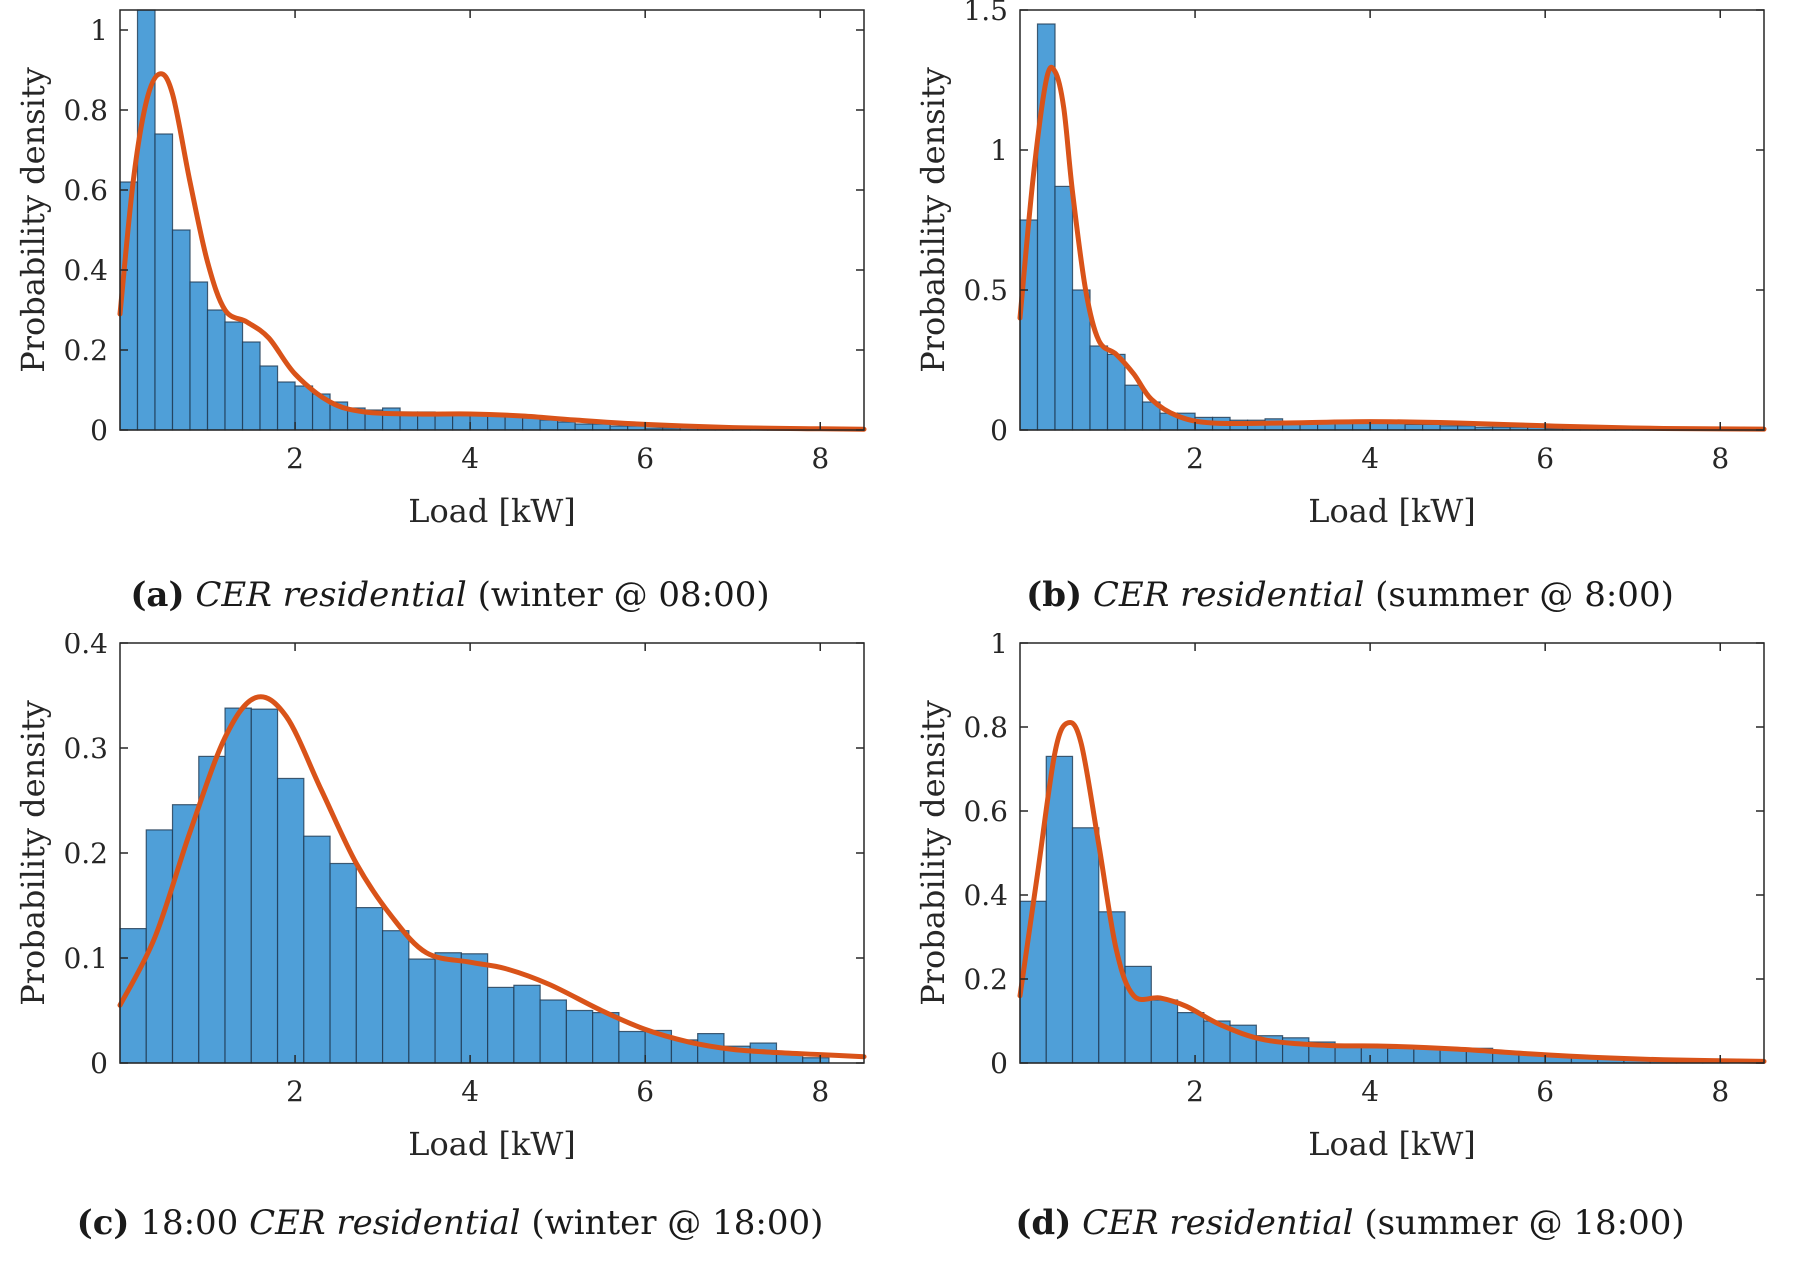 The image size is (1800, 1266). What do you see at coordinates (1350, 1223) in the screenshot?
I see `caption-d: (d) CER residential (summer @ 18:00)` at bounding box center [1350, 1223].